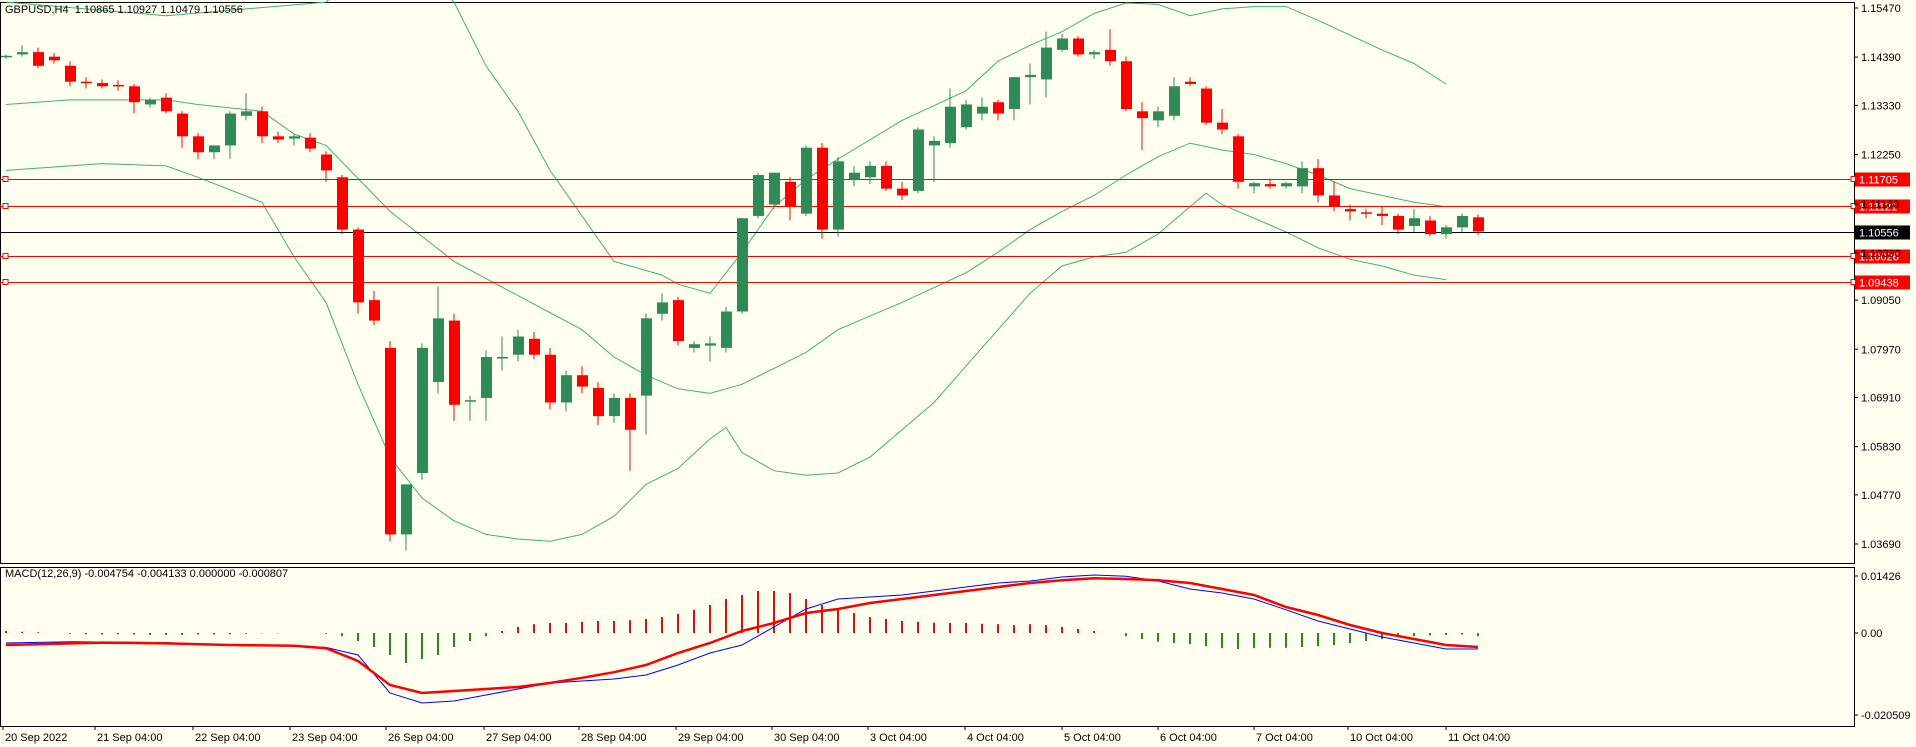 The height and width of the screenshot is (747, 1916). I want to click on price-axis-label: 1.12250, so click(1881, 156).